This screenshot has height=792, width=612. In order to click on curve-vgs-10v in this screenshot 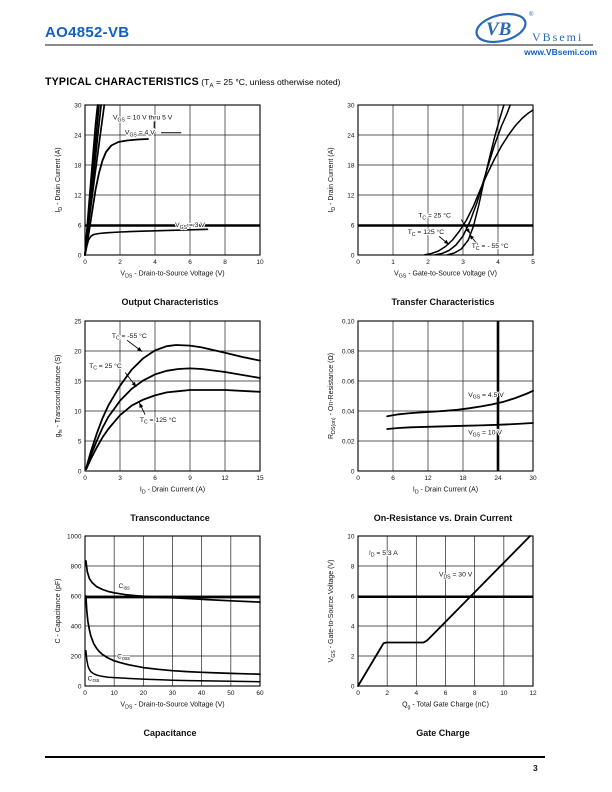, I will do `click(460, 426)`.